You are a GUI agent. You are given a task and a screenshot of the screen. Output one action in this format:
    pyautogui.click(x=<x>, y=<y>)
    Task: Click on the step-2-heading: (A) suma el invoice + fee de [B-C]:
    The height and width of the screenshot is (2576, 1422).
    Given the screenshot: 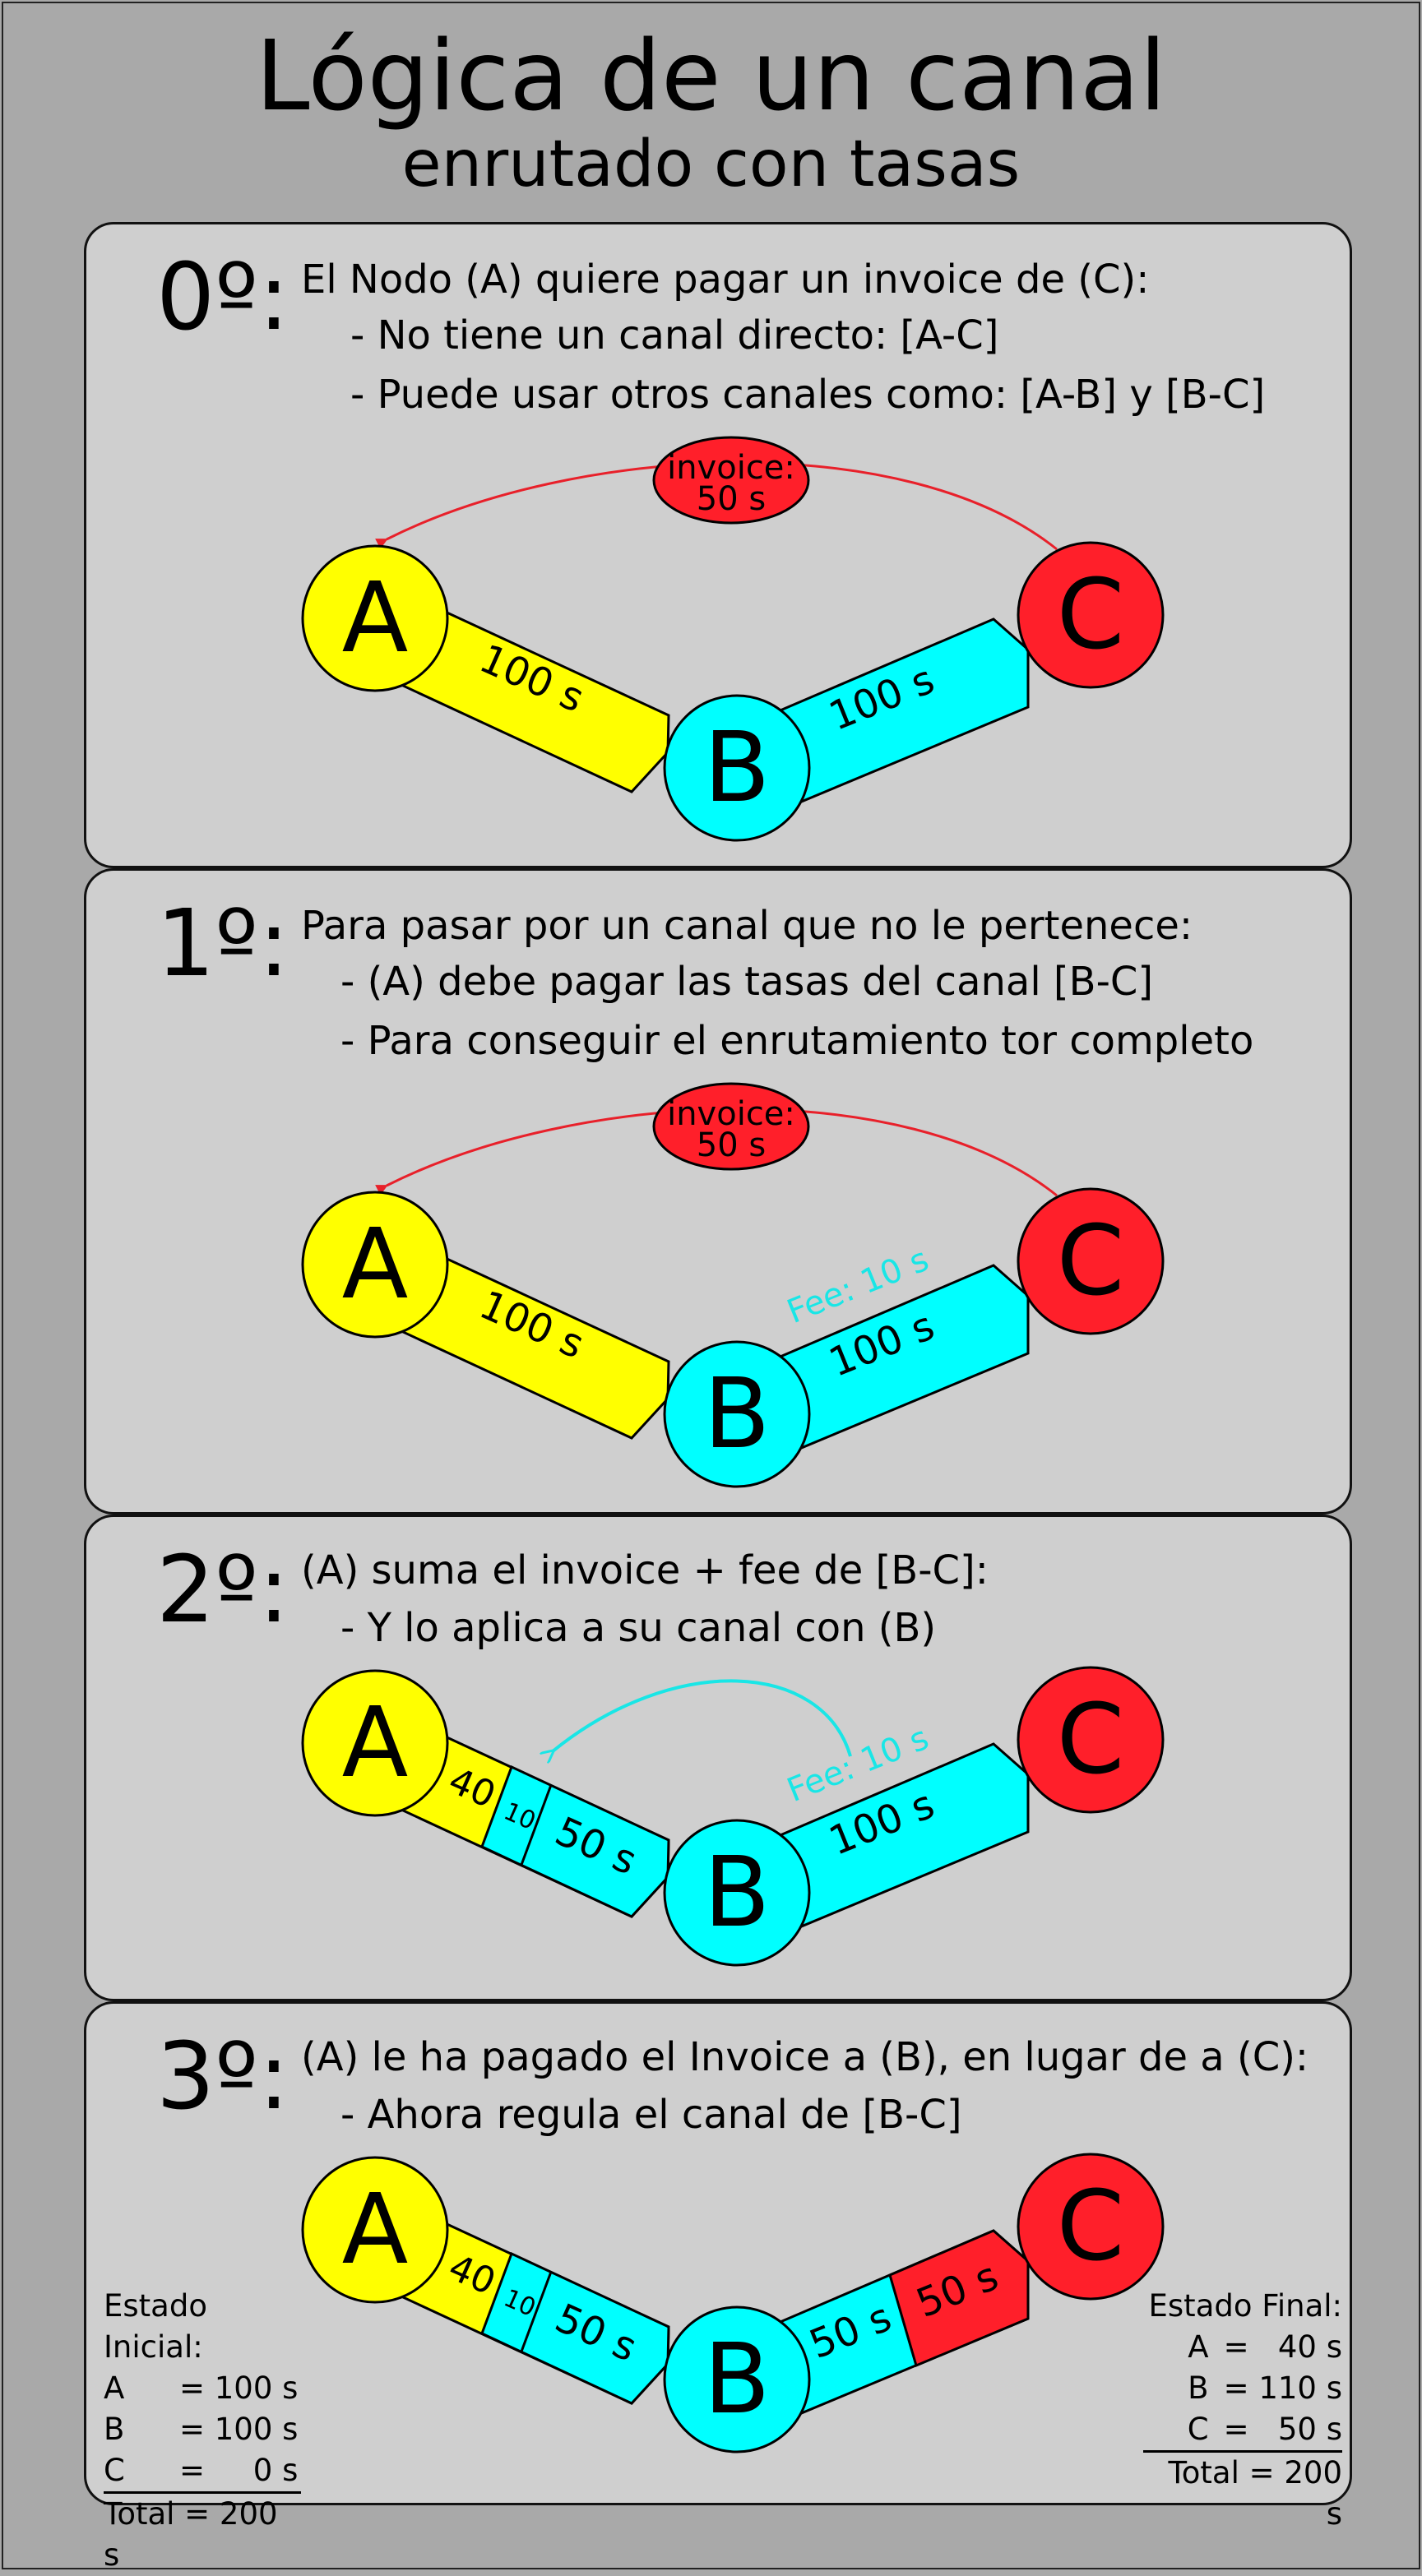 What is the action you would take?
    pyautogui.click(x=645, y=1570)
    